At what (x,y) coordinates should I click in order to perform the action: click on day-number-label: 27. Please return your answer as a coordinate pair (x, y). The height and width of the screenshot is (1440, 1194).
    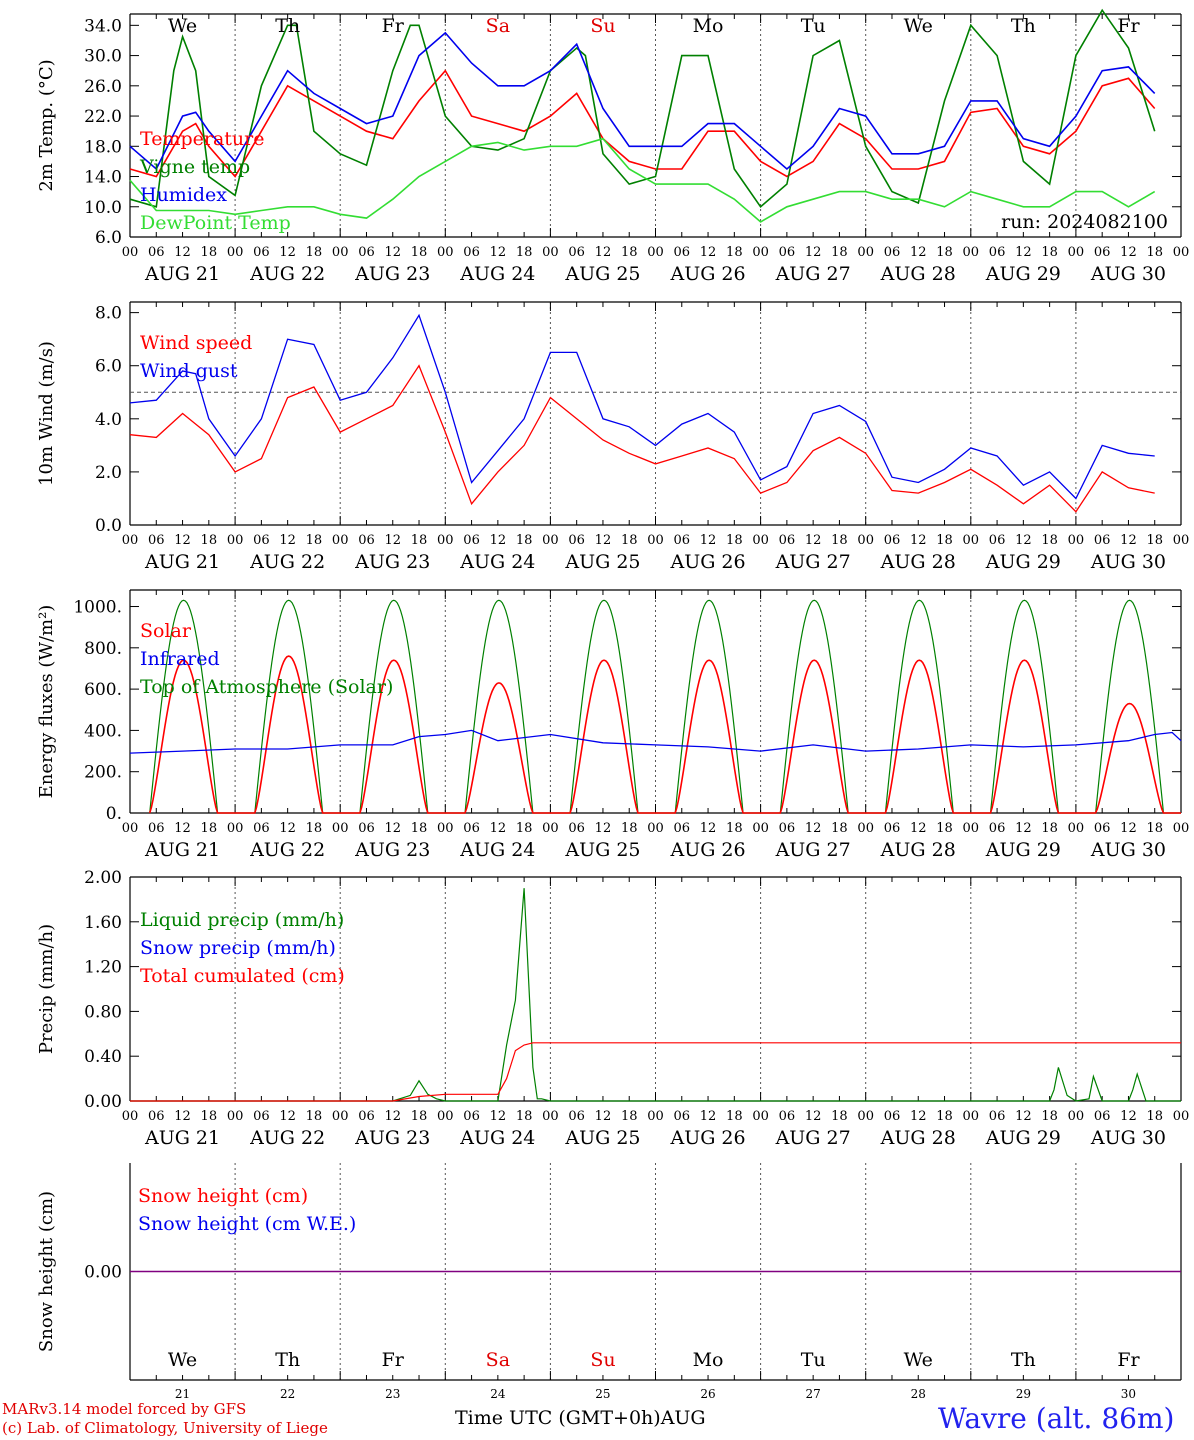
    Looking at the image, I should click on (813, 1394).